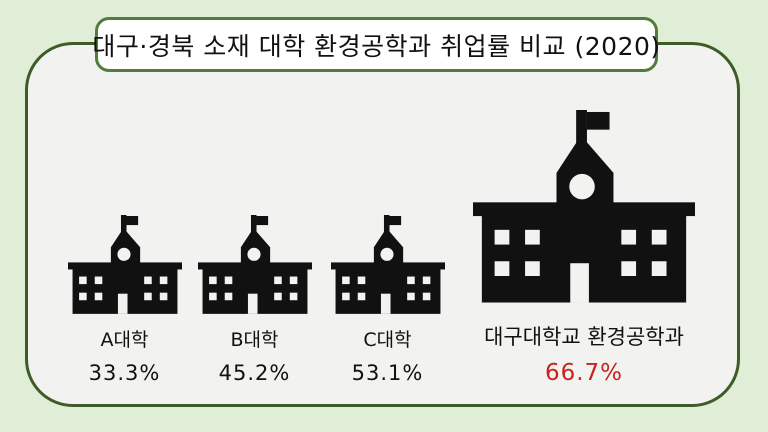 The height and width of the screenshot is (432, 768). What do you see at coordinates (124, 339) in the screenshot?
I see `school-name-label: A대학` at bounding box center [124, 339].